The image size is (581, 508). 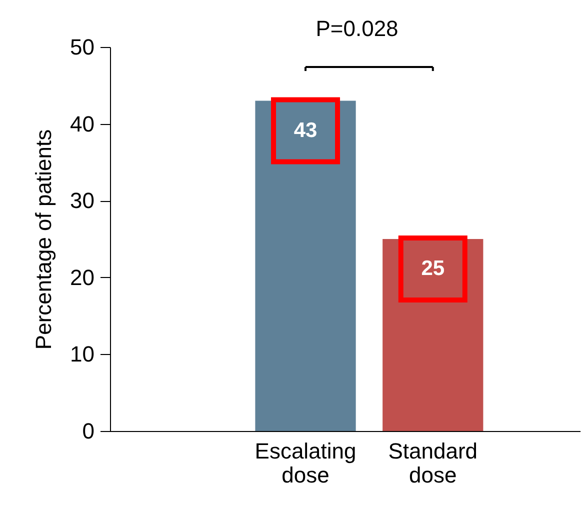 I want to click on y-tick-label: 0, so click(x=88, y=431).